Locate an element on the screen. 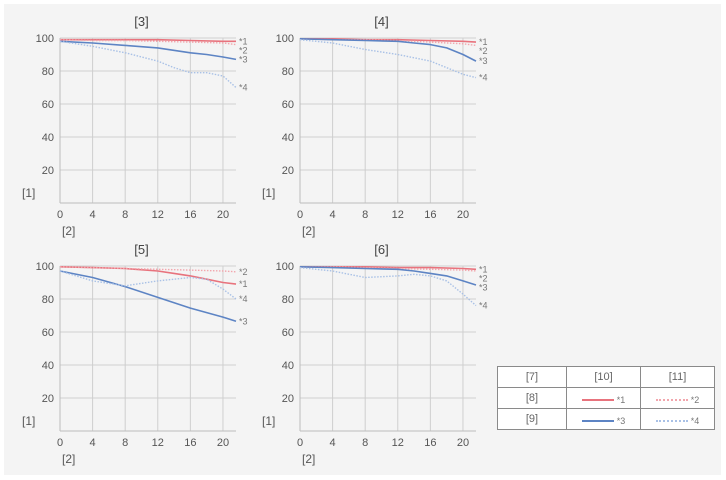  legend-sample: *1 is located at coordinates (603, 399).